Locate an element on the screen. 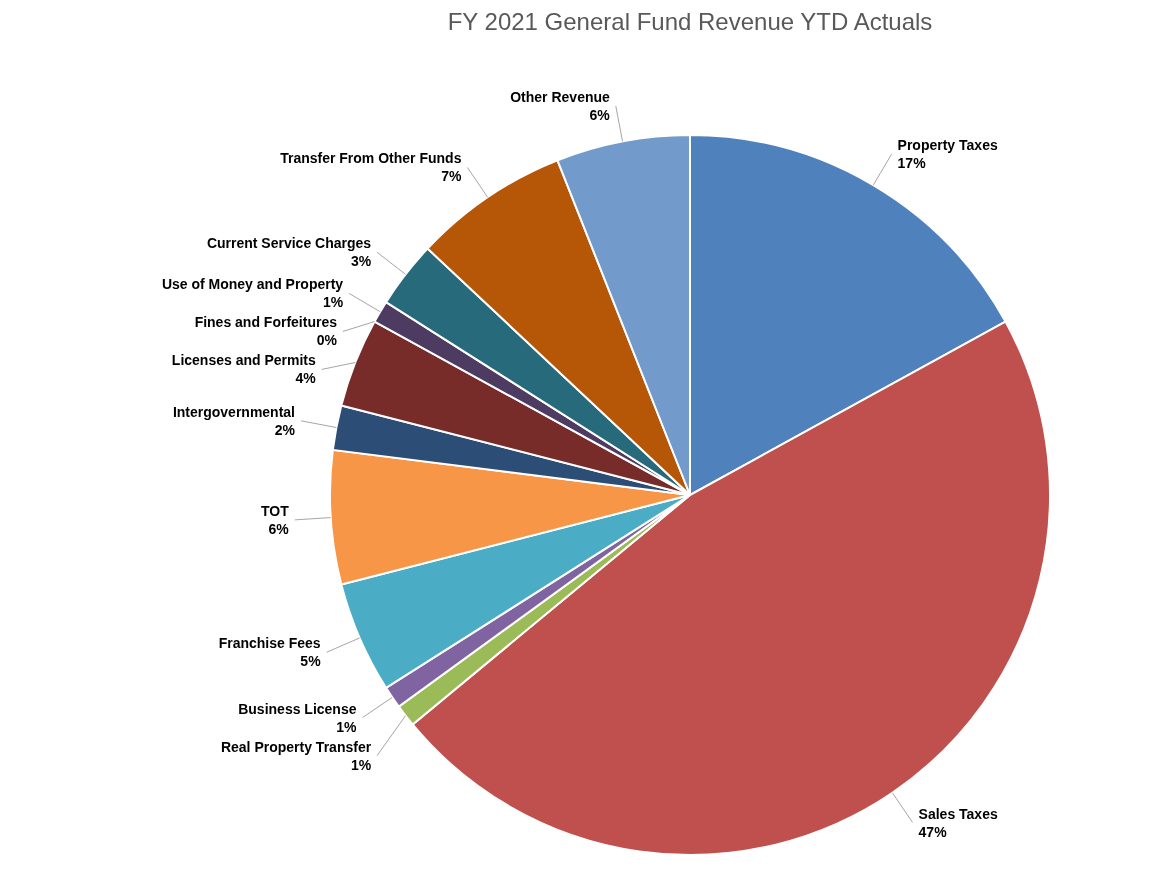 The height and width of the screenshot is (880, 1157). slice-label: Current Service Charges is located at coordinates (289, 243).